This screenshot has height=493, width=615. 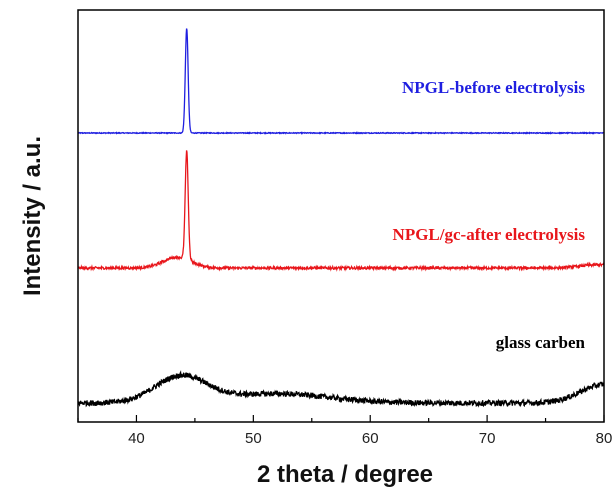 I want to click on x-tick-label: 70, so click(x=487, y=438).